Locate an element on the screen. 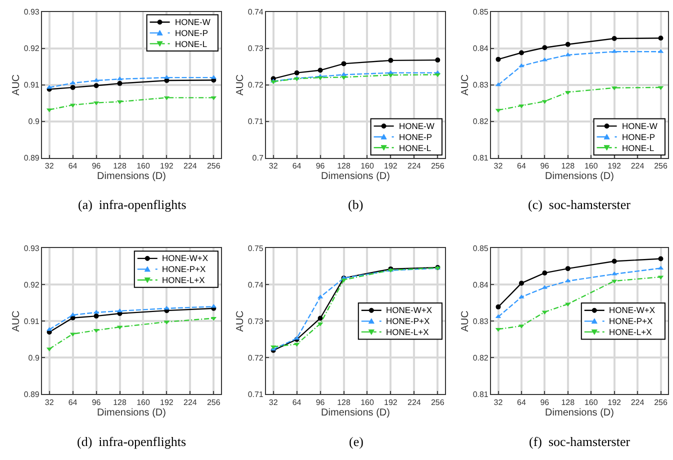  y-tick-label: 0.84 is located at coordinates (480, 49).